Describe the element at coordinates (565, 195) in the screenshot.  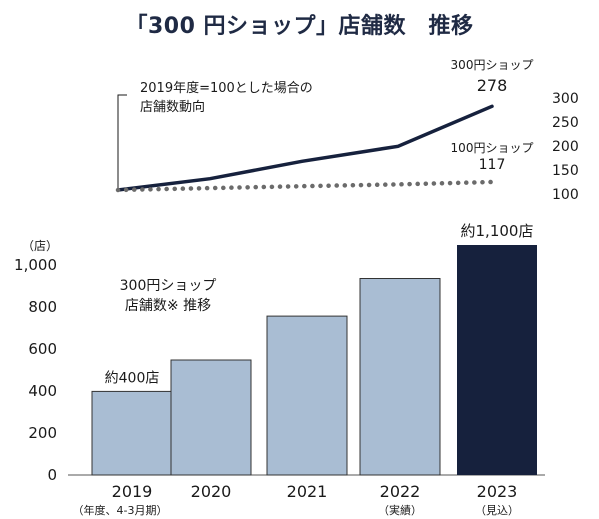
I see `line-ytick-label: 100` at that location.